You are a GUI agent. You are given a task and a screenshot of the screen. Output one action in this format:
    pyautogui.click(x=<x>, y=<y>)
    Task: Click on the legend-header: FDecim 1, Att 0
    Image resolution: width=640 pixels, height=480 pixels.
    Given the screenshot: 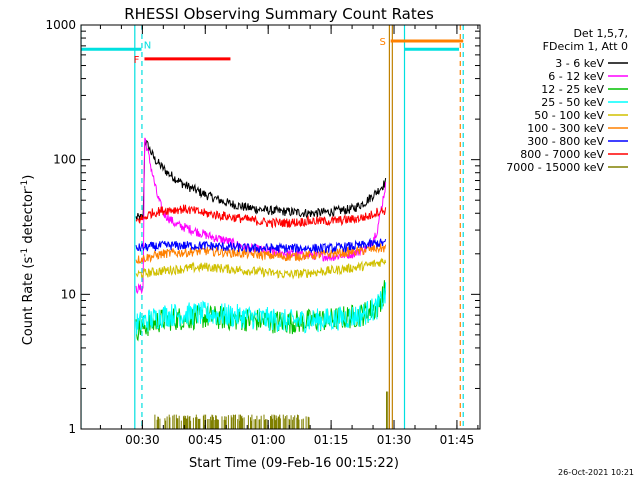 What is the action you would take?
    pyautogui.click(x=585, y=46)
    